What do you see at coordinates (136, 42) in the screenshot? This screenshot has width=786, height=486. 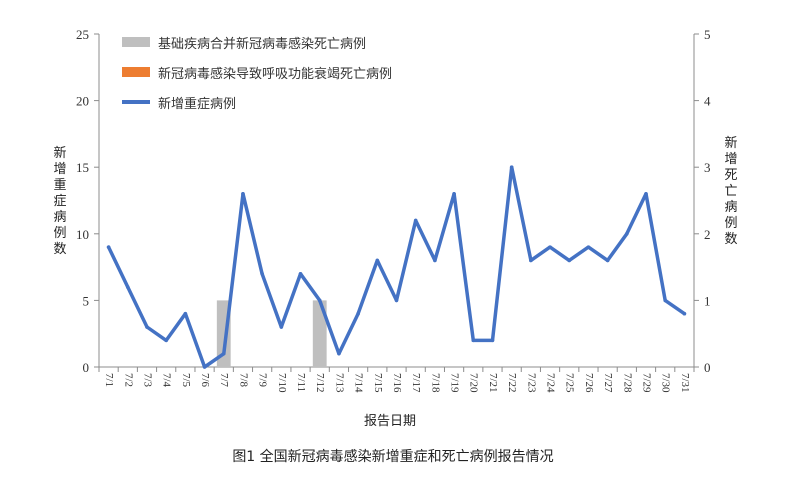 I see `legend-swatch-gray` at bounding box center [136, 42].